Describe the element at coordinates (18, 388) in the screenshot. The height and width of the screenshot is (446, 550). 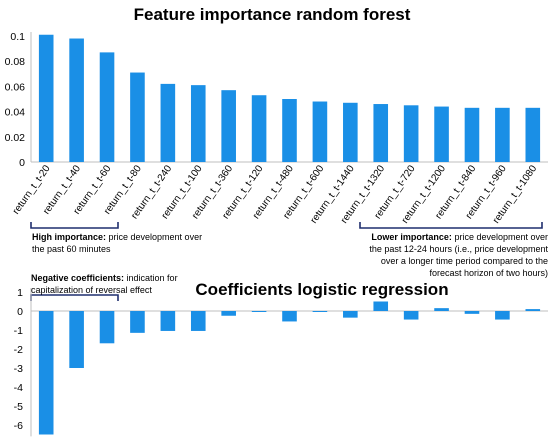
I see `y-tick-label: -4` at that location.